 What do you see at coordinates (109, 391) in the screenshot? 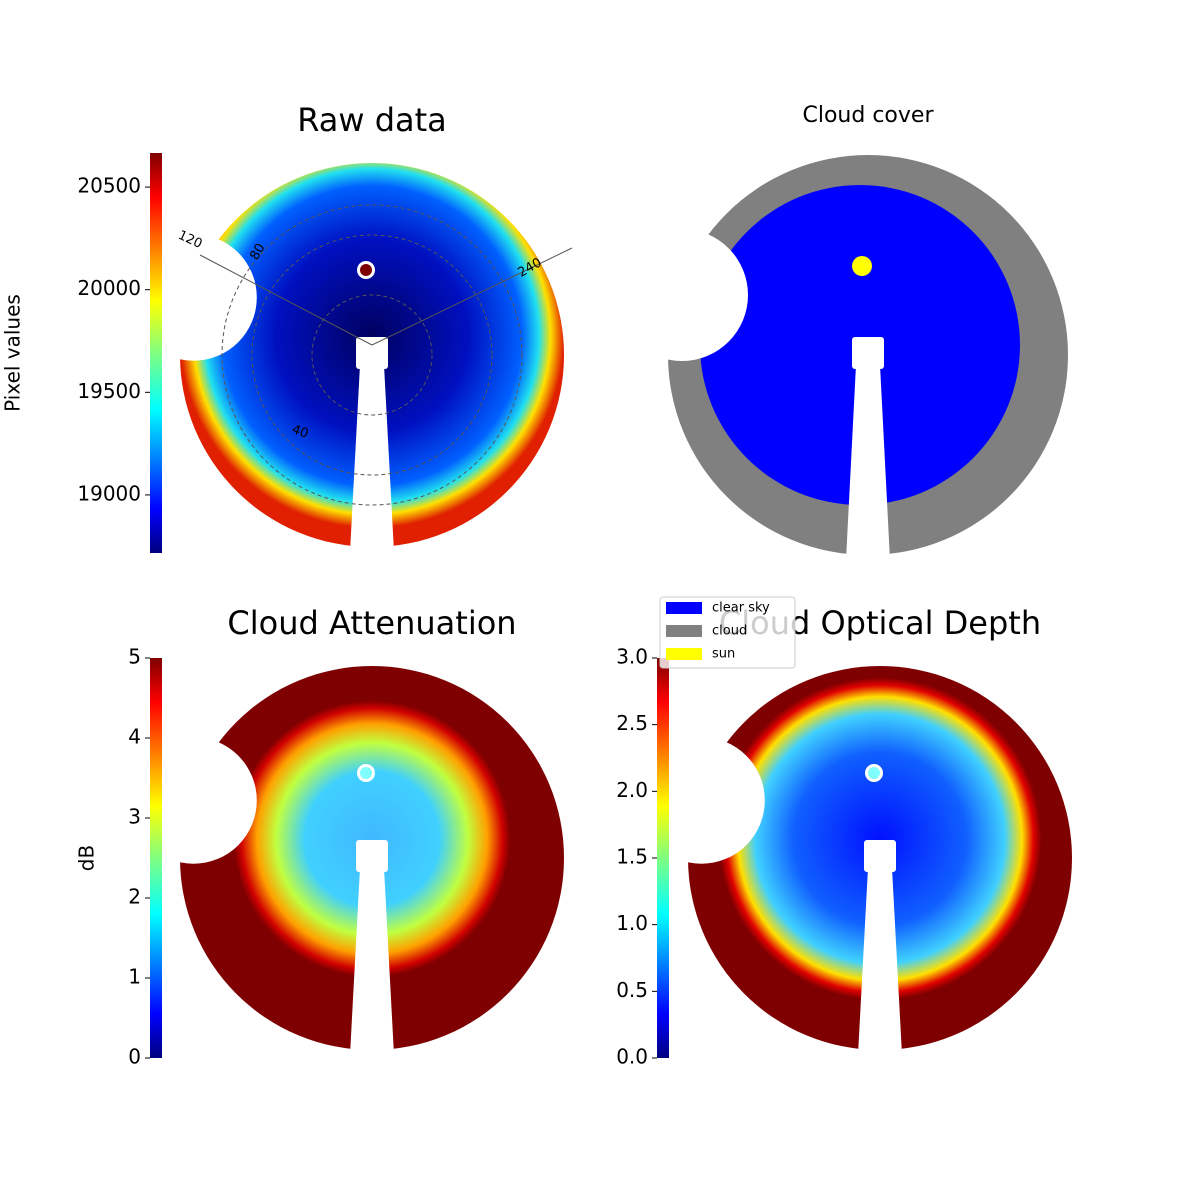
I see `colorbar-tick-label: 19500` at bounding box center [109, 391].